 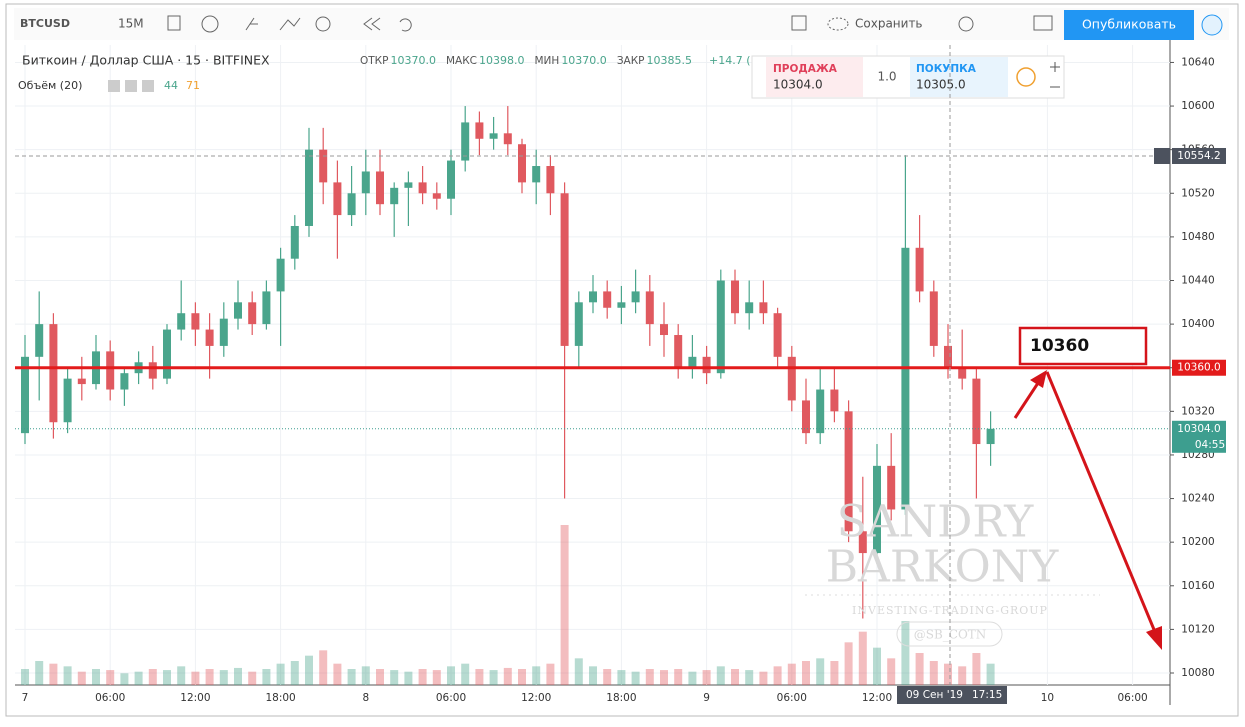 I want to click on buy-button, so click(x=959, y=77).